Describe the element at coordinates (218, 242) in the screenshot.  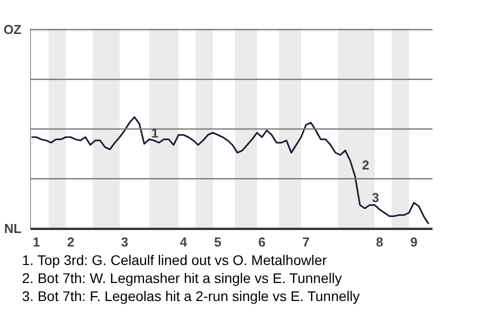
I see `x-tick-label: 5` at that location.